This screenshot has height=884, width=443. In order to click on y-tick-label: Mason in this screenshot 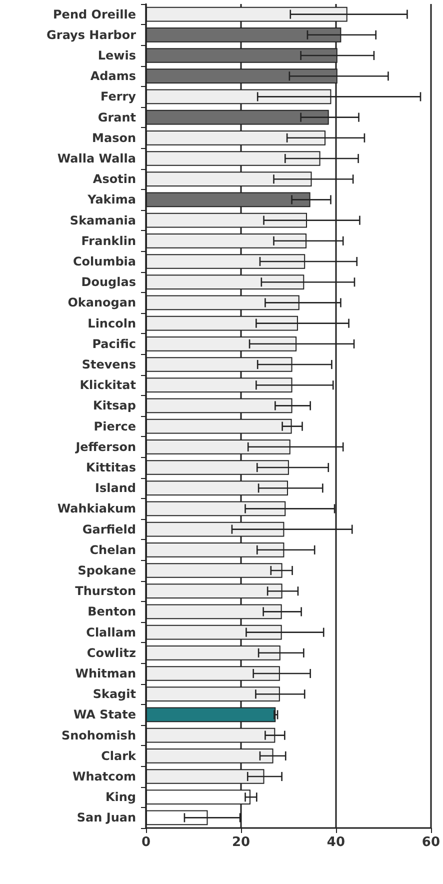, I will do `click(114, 137)`.